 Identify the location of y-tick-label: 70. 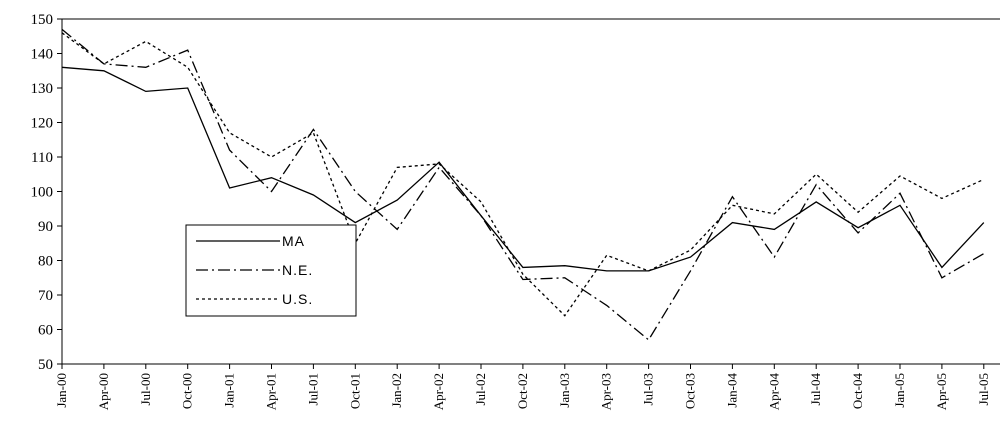
(45, 296).